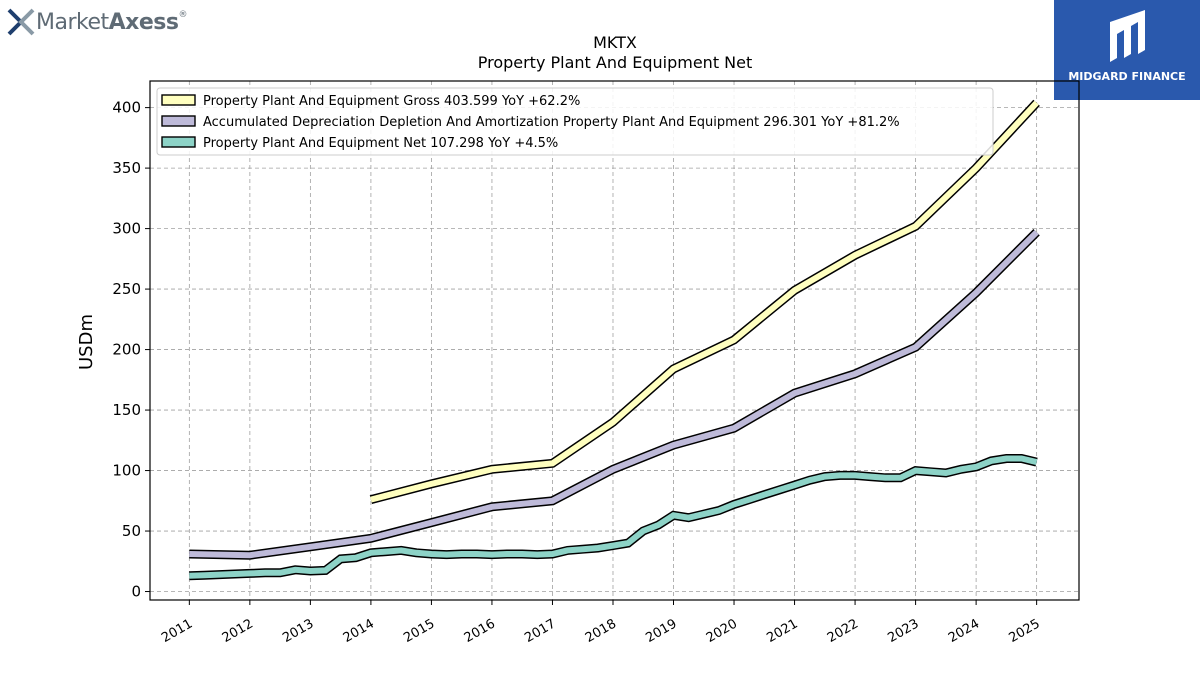 The height and width of the screenshot is (675, 1200). Describe the element at coordinates (964, 631) in the screenshot. I see `x-tick-label: 2024` at that location.